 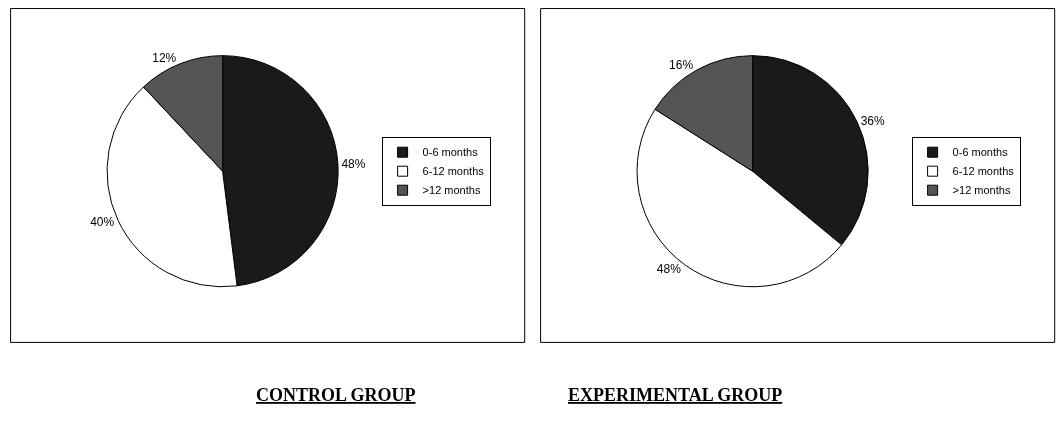 I want to click on data-label: 40%, so click(x=102, y=221).